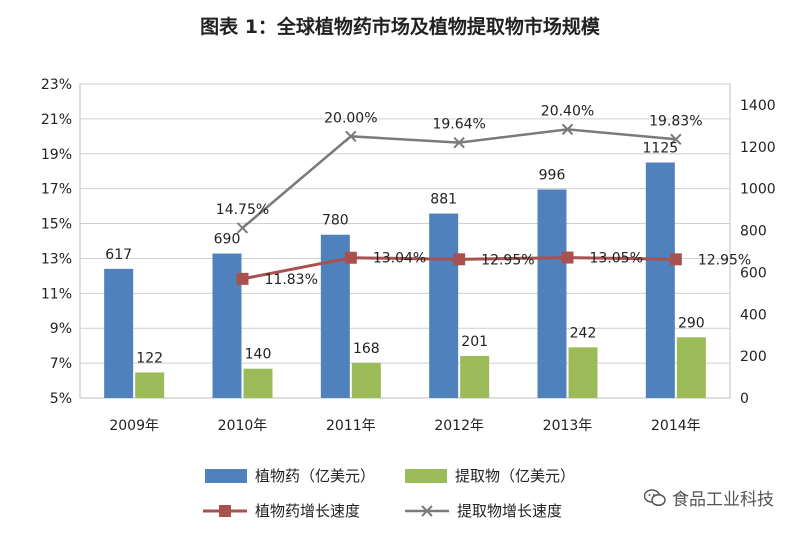 The image size is (800, 533). What do you see at coordinates (61, 329) in the screenshot?
I see `left-tick-label: 9%` at bounding box center [61, 329].